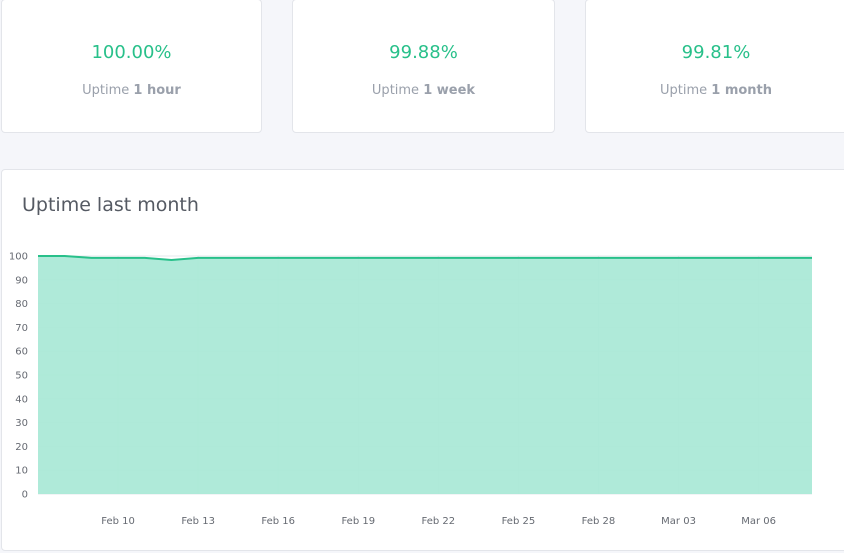 The height and width of the screenshot is (553, 844). What do you see at coordinates (278, 521) in the screenshot?
I see `x-tick-label: Feb 16` at bounding box center [278, 521].